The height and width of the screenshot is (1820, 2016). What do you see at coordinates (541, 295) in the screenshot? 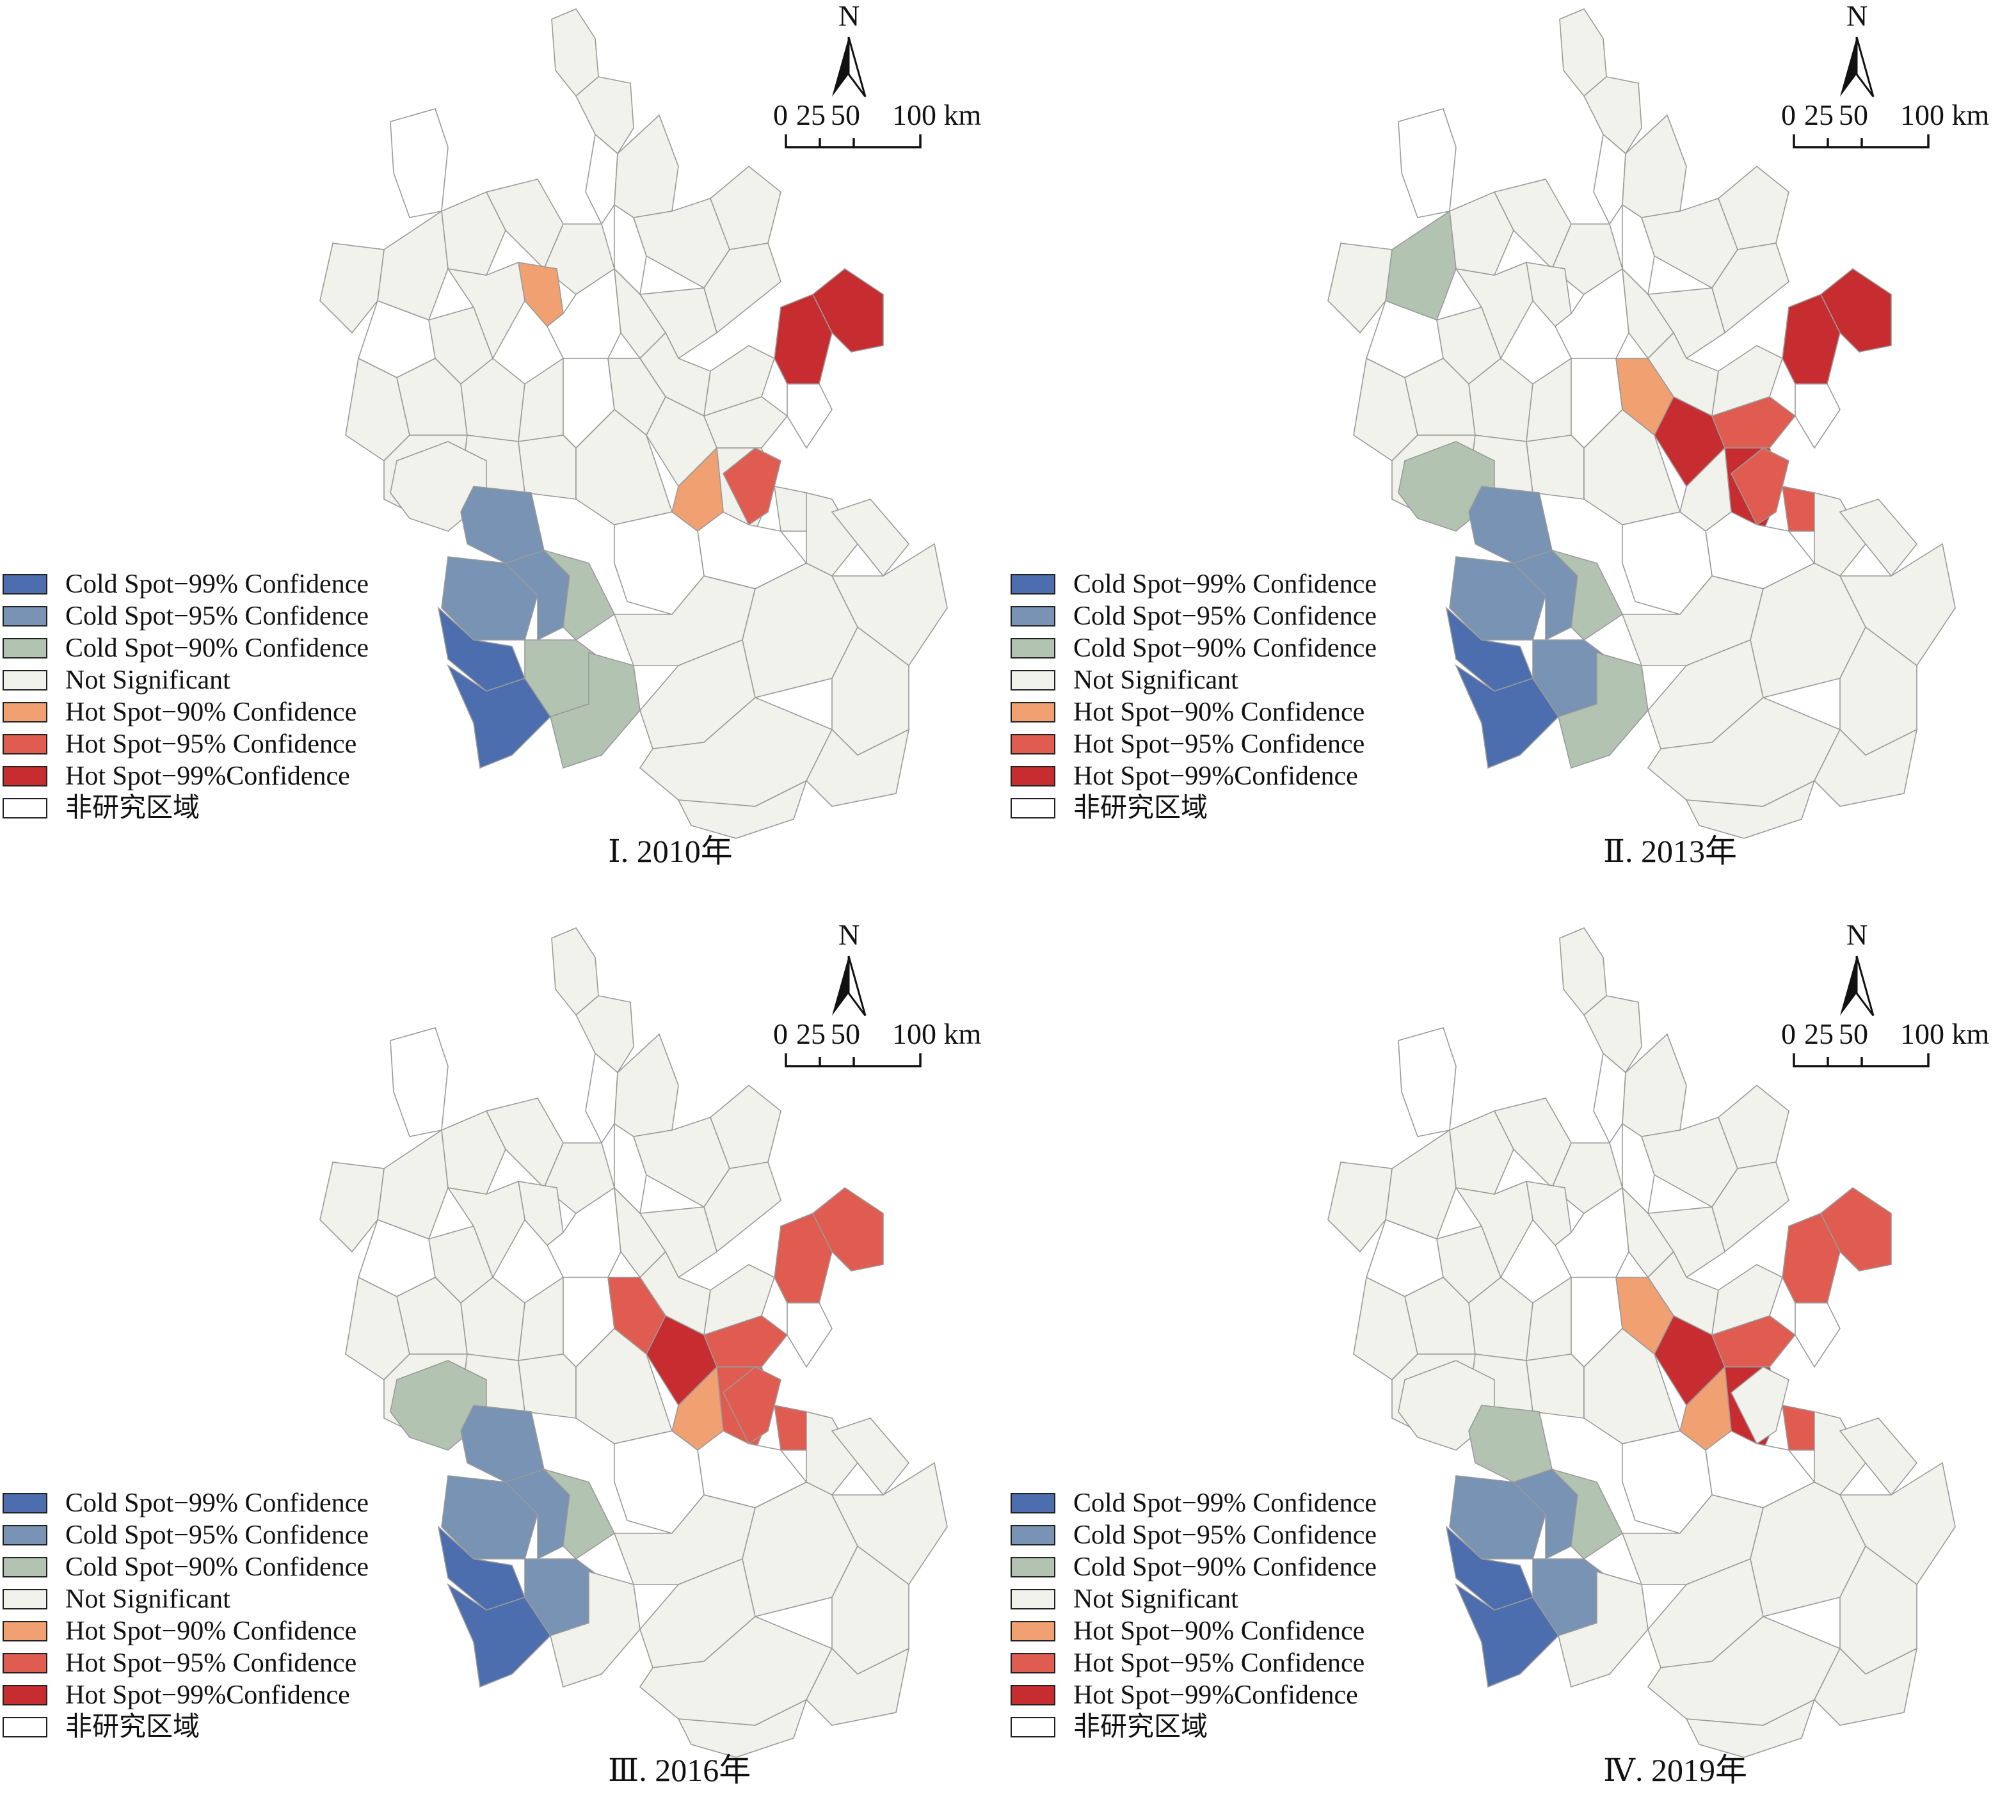
I see `county-c12-hot90` at bounding box center [541, 295].